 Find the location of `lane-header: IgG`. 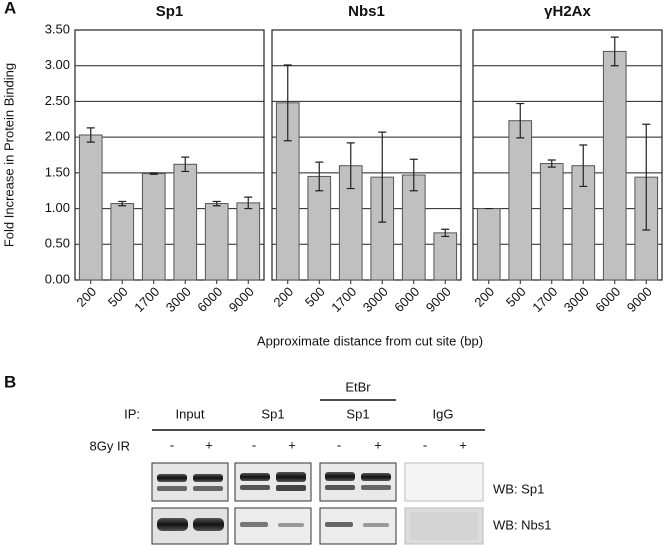

lane-header: IgG is located at coordinates (443, 413).